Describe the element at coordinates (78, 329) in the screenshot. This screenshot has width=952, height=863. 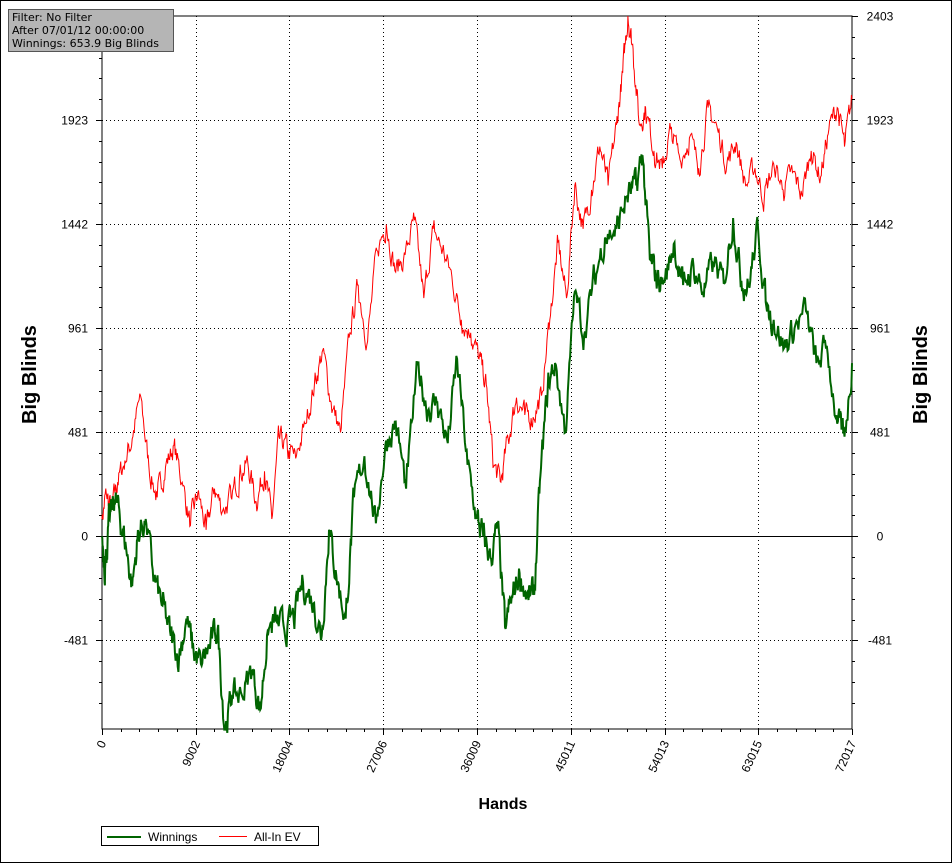
I see `y-tick-label-left: 961` at that location.